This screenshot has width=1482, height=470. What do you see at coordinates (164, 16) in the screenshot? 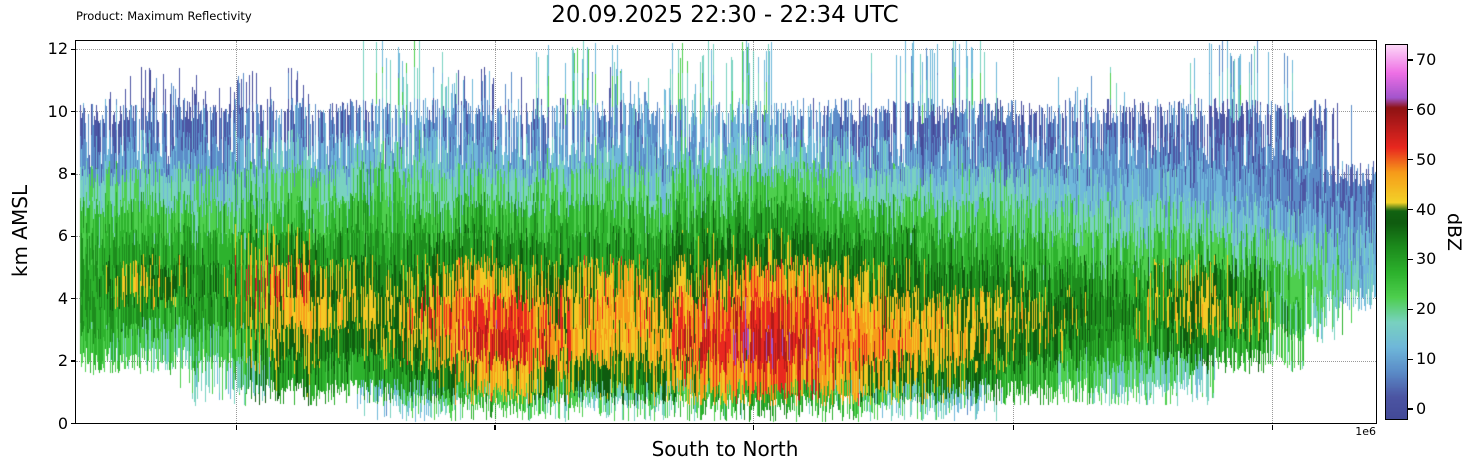
I see `product-label: Product: Maximum Reflectivity` at bounding box center [164, 16].